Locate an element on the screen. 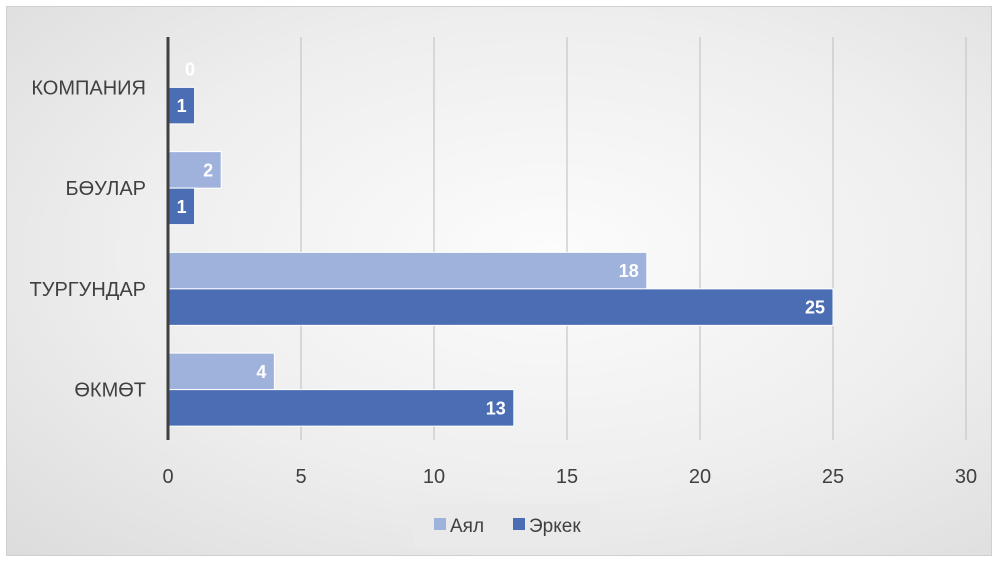 This screenshot has width=997, height=561. data-label: 25 is located at coordinates (815, 308).